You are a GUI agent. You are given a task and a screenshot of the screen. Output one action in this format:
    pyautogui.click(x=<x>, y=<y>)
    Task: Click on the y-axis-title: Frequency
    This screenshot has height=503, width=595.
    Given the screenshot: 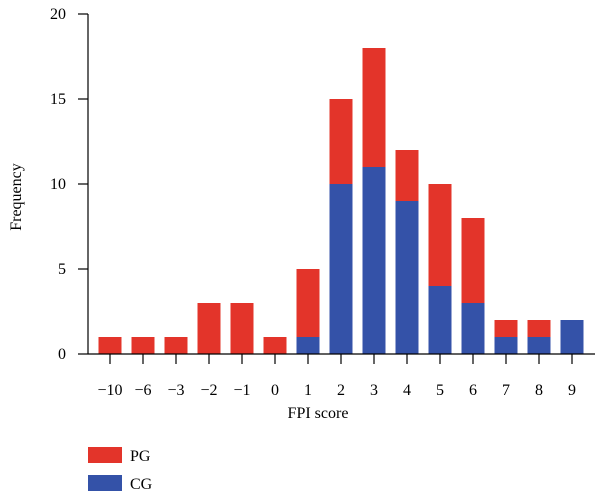 What is the action you would take?
    pyautogui.click(x=16, y=197)
    